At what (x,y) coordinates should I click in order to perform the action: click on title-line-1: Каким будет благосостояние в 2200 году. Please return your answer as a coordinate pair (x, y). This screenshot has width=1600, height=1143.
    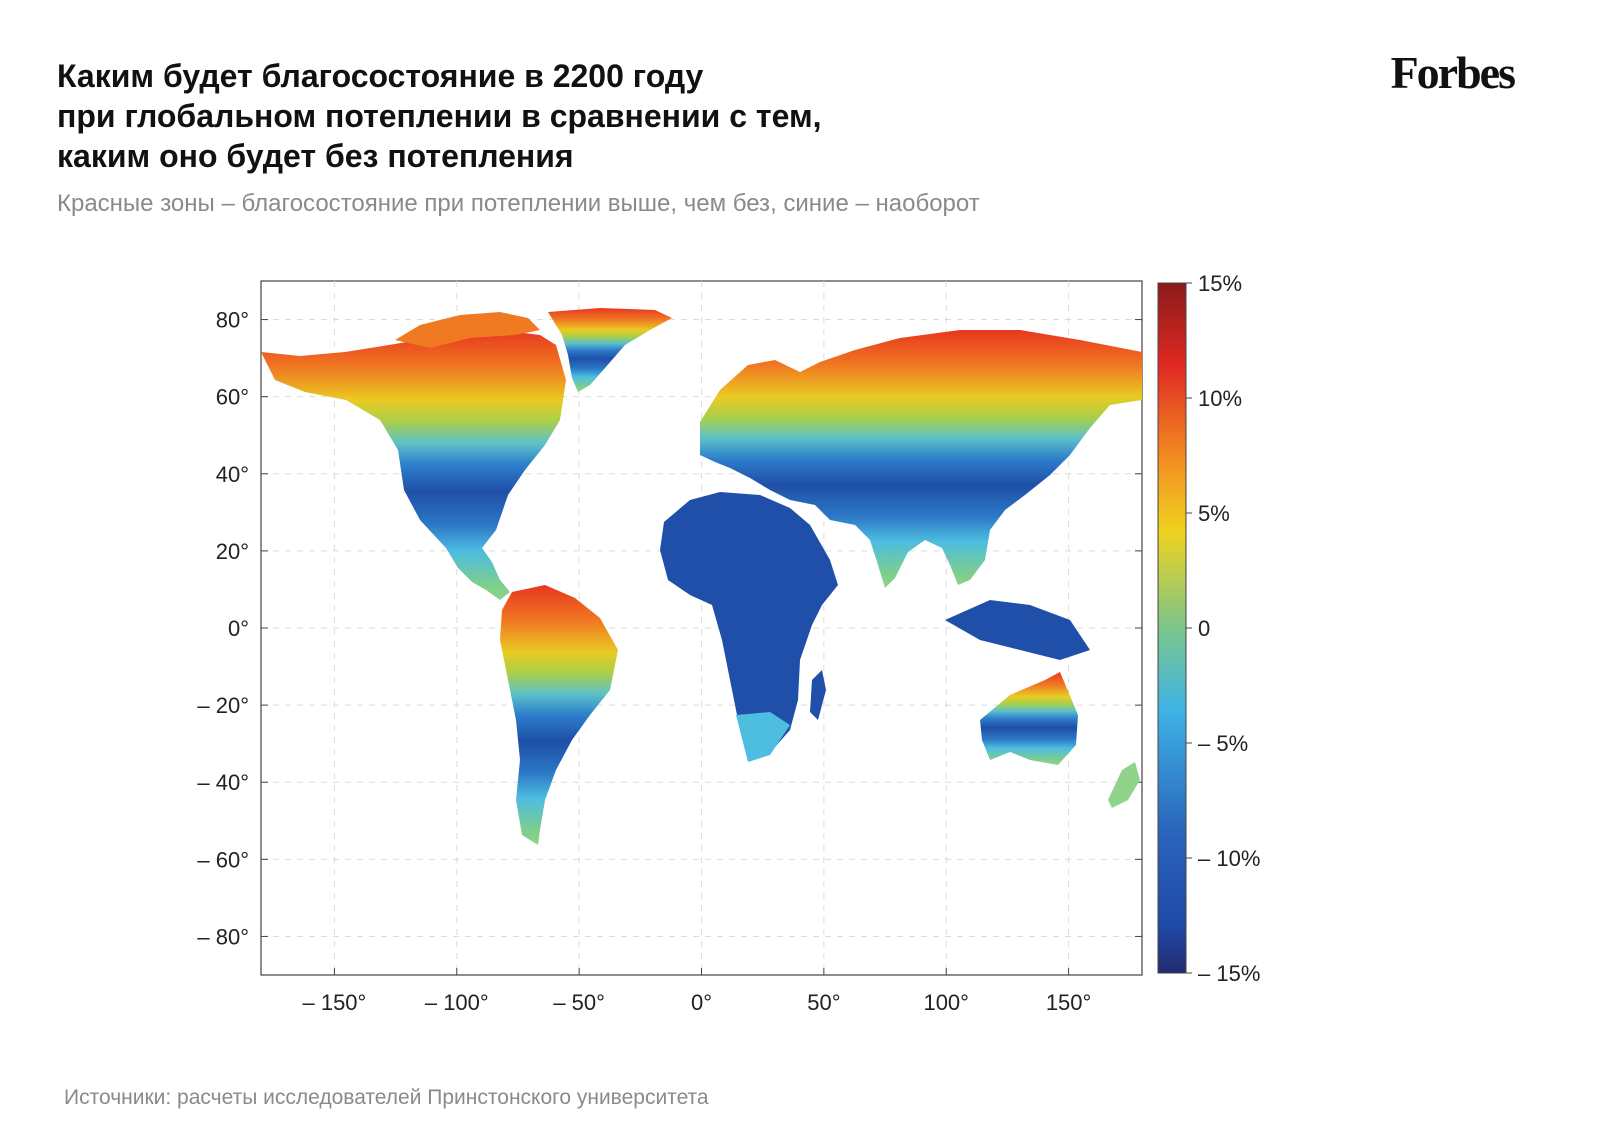
    Looking at the image, I should click on (380, 76).